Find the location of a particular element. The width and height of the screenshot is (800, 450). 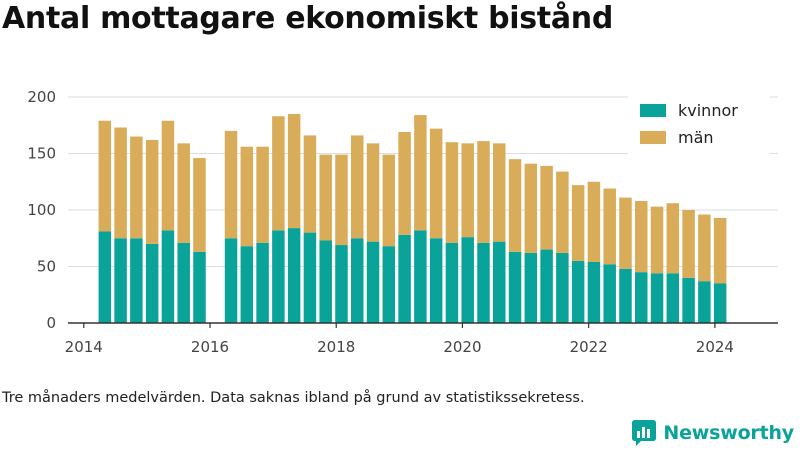

x-tick-label: 2024 is located at coordinates (715, 347).